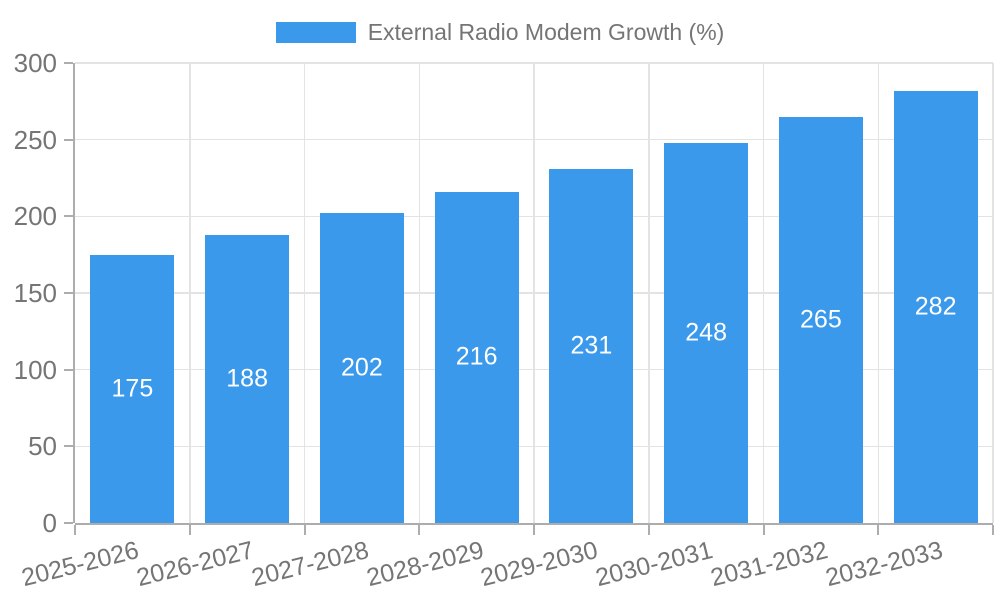  I want to click on bar-value-label: 188, so click(247, 378).